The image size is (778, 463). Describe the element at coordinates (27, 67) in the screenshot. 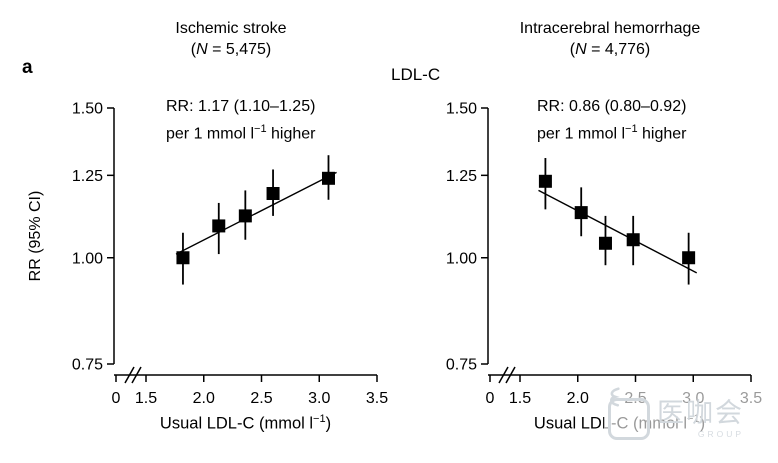

I see `panel-letter: a` at that location.